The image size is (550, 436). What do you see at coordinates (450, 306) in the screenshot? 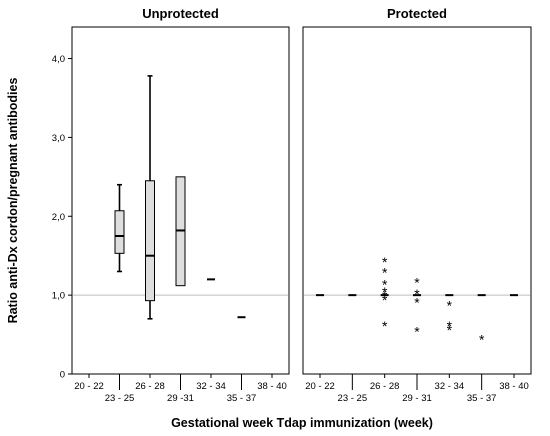
I see `outlier-2-3-1: *` at bounding box center [450, 306].